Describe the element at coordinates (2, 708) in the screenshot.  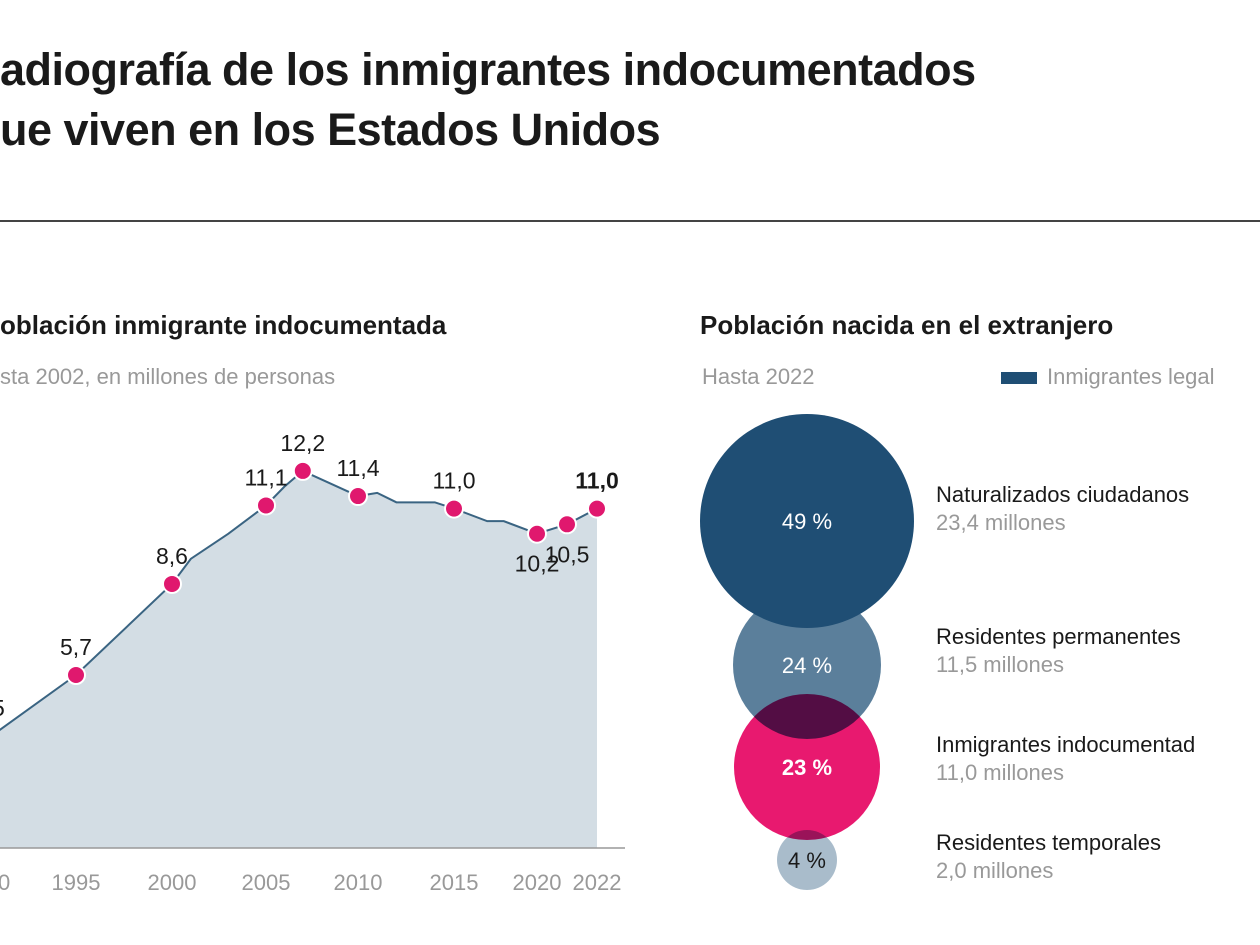
I see `data-label: 5` at that location.